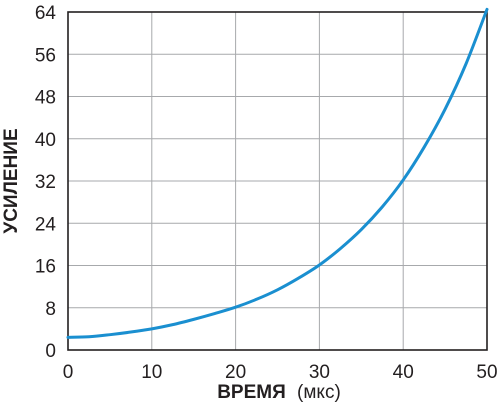  Describe the element at coordinates (68, 372) in the screenshot. I see `x-tick-label: 0` at that location.